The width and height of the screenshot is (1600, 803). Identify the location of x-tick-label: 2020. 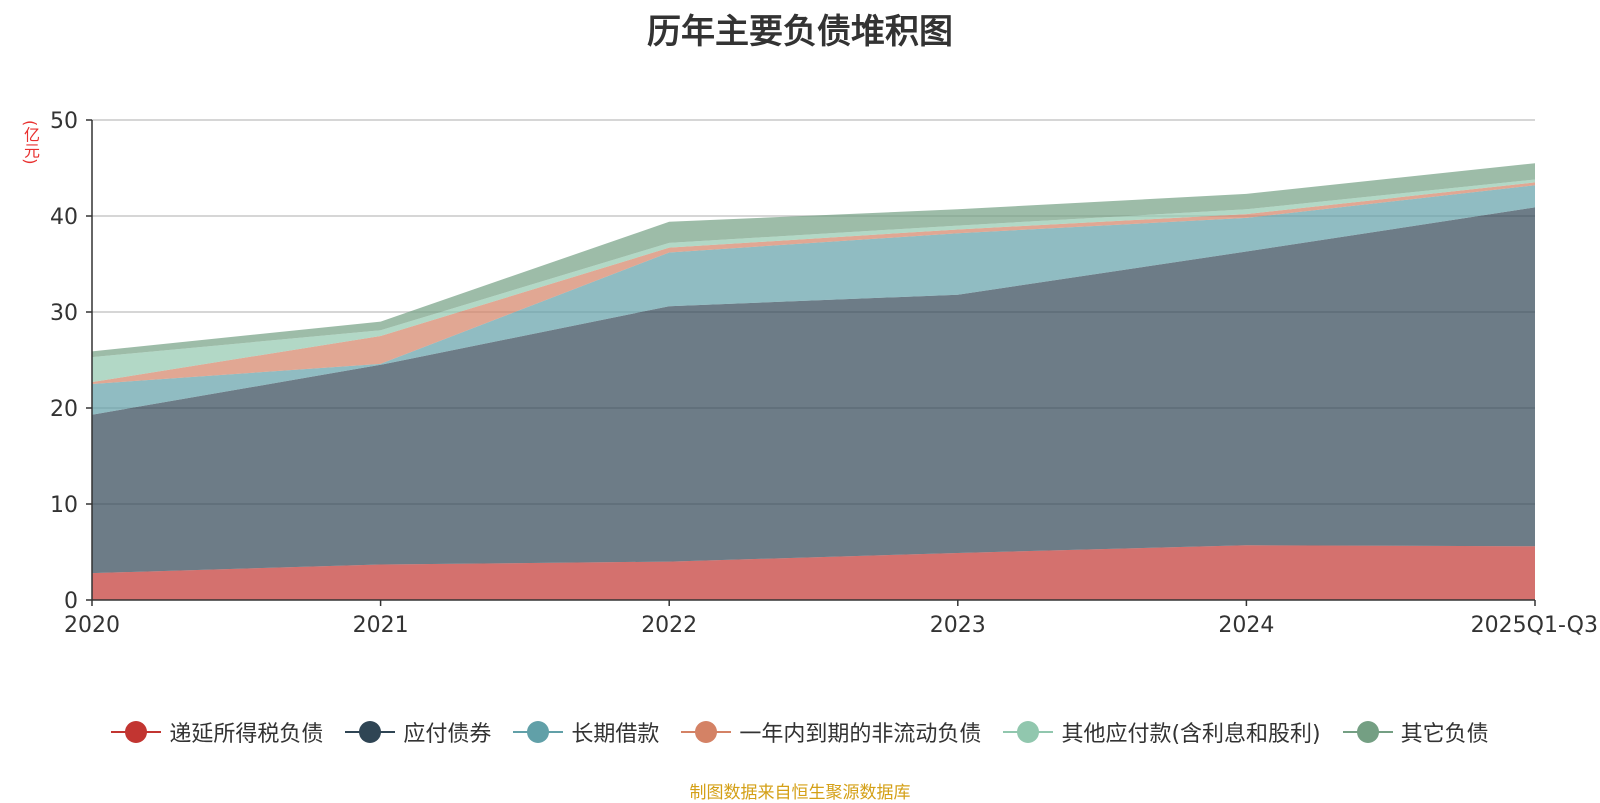
(92, 625).